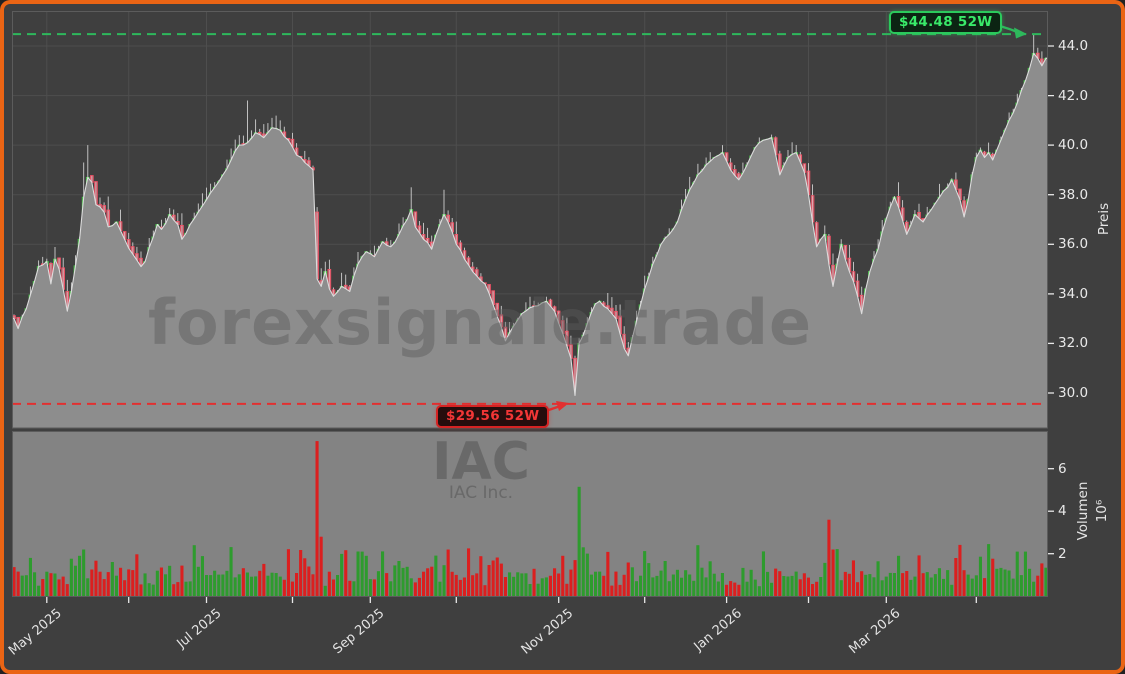 This screenshot has height=674, width=1125. What do you see at coordinates (1062, 554) in the screenshot?
I see `volume-tick-label: 2` at bounding box center [1062, 554].